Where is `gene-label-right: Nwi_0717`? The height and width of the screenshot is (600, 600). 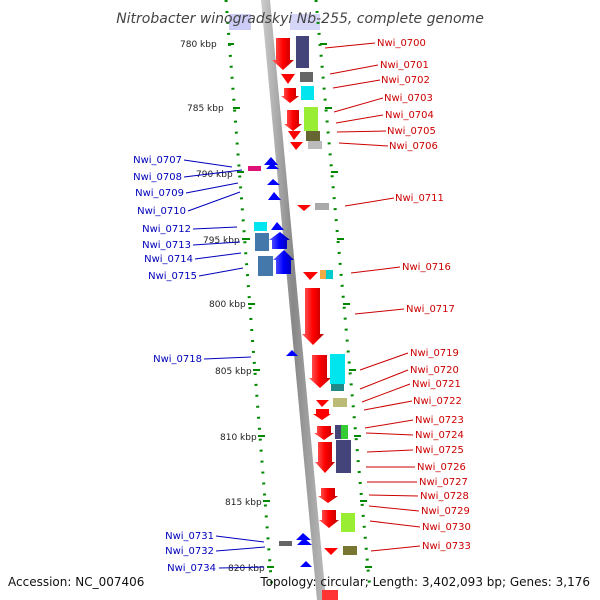
gene-label-right: Nwi_0717 is located at coordinates (430, 309).